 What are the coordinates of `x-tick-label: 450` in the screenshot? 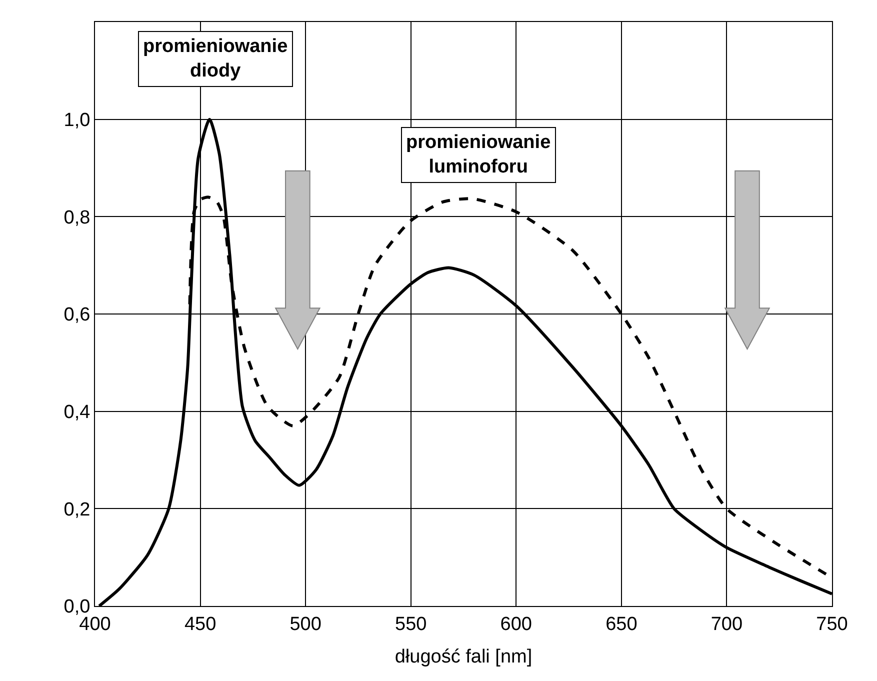 It's located at (200, 624).